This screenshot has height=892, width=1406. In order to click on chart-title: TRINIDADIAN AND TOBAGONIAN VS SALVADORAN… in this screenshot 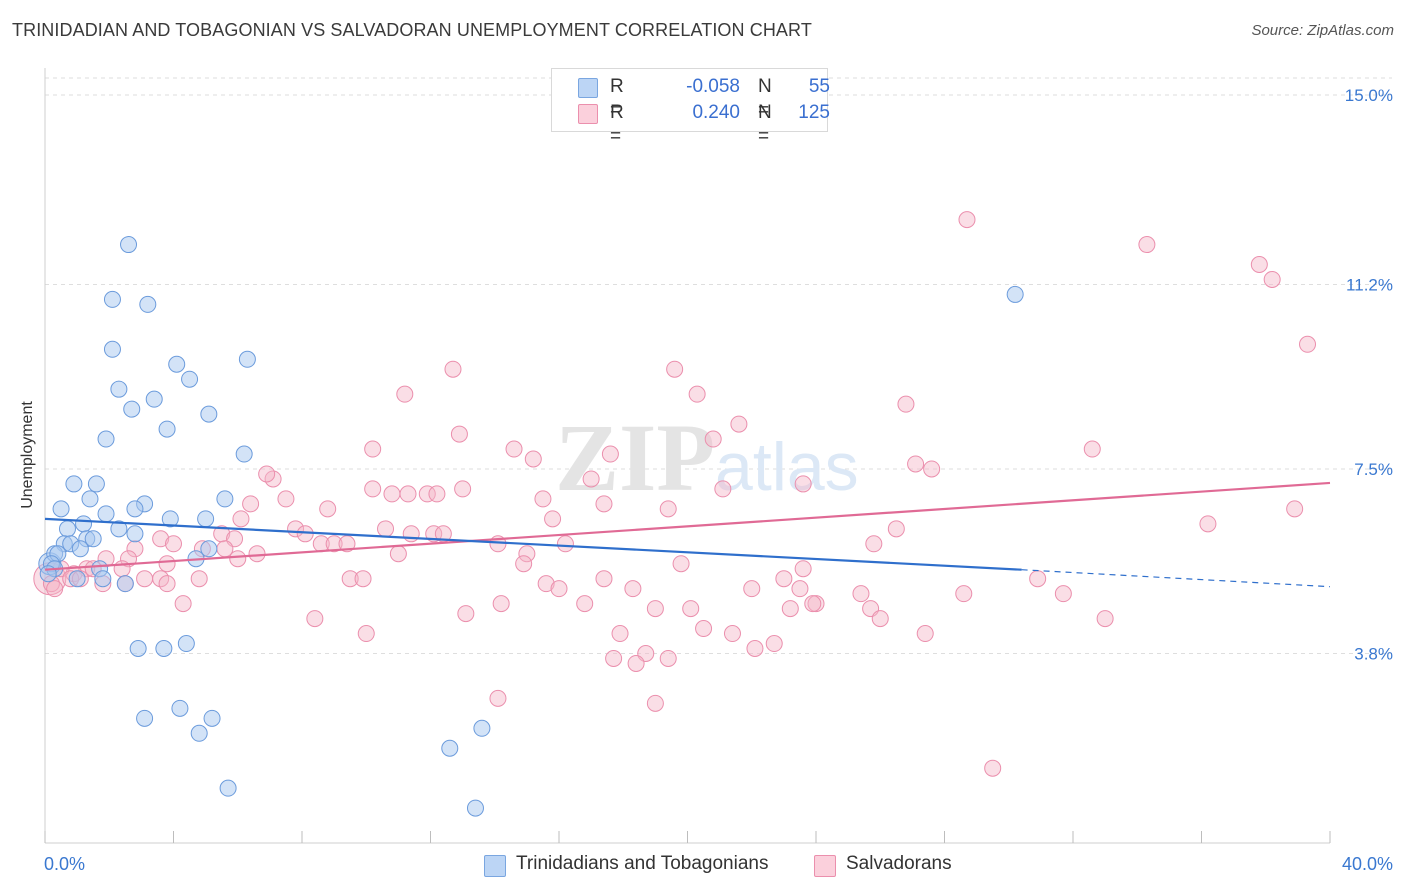, I will do `click(412, 30)`.